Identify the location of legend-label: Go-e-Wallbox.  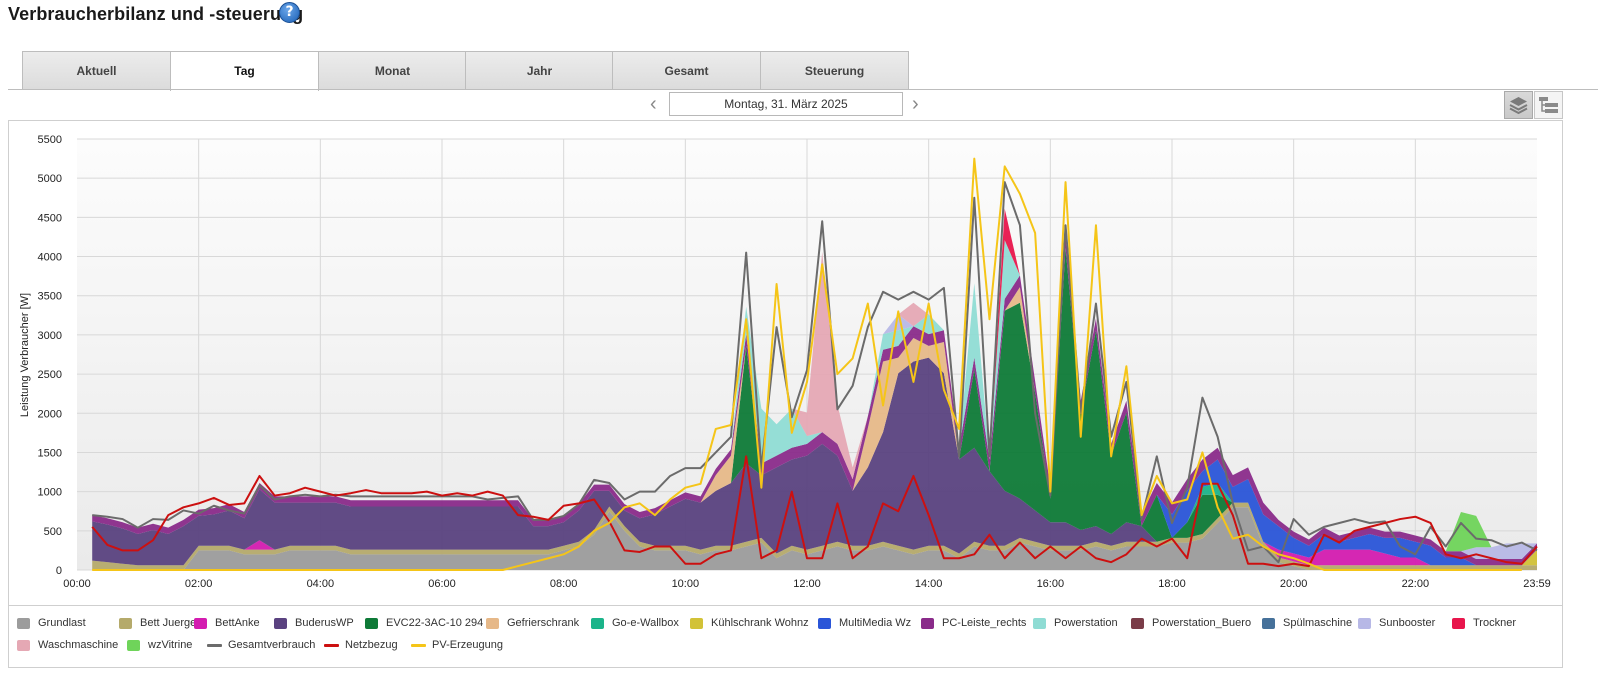
(645, 623).